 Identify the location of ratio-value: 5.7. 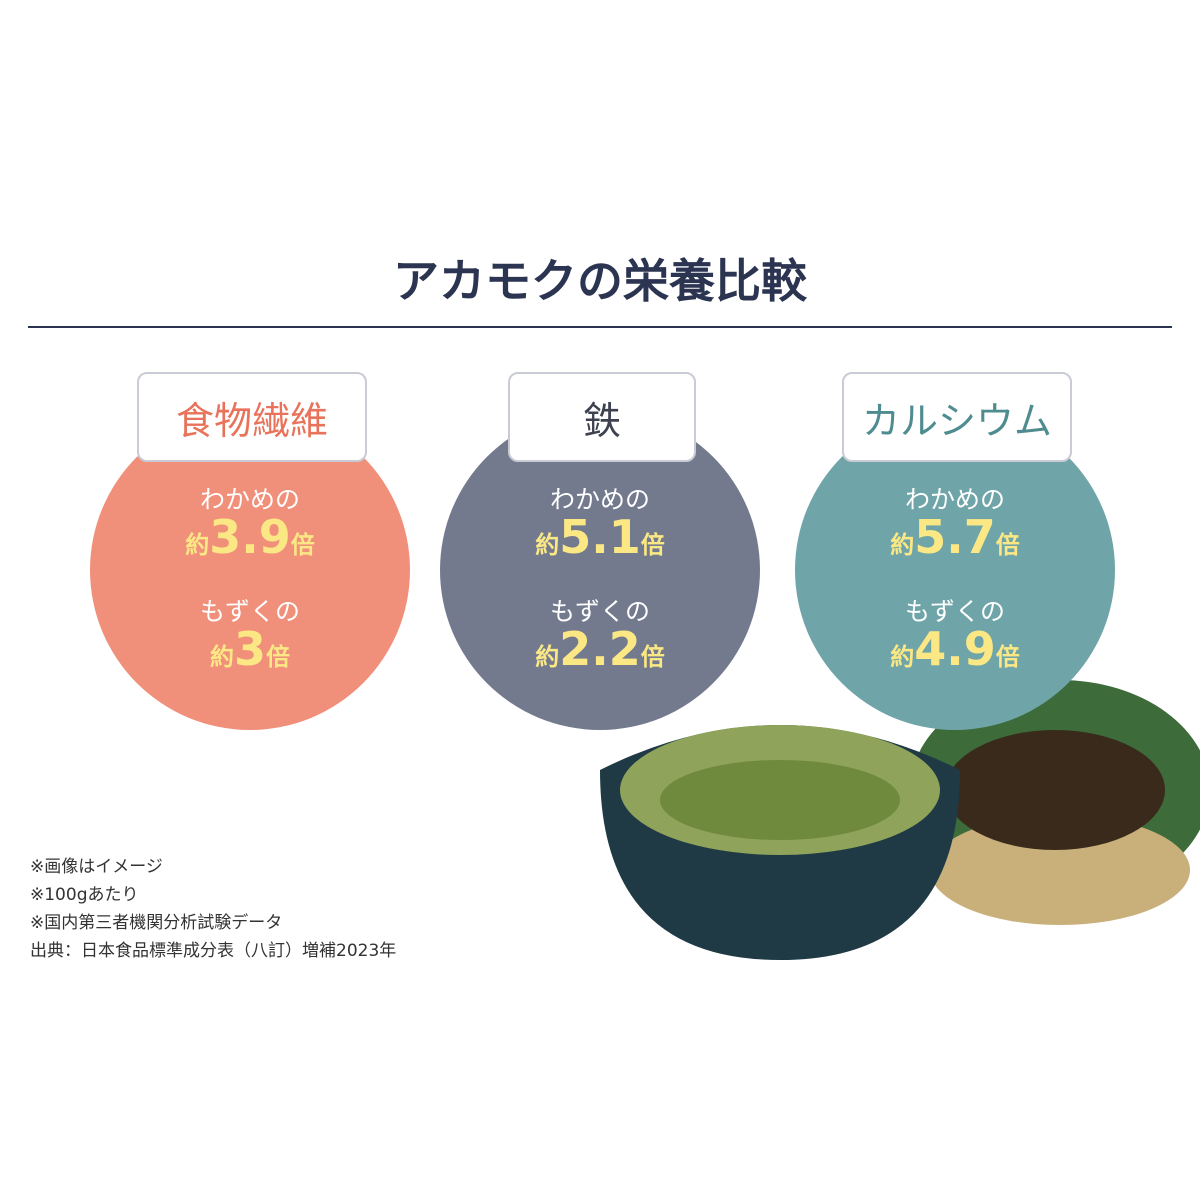
(955, 537).